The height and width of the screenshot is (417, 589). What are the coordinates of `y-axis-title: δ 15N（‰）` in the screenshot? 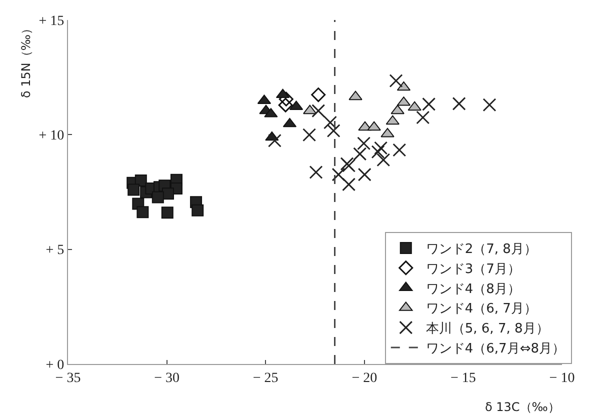 It's located at (26, 60).